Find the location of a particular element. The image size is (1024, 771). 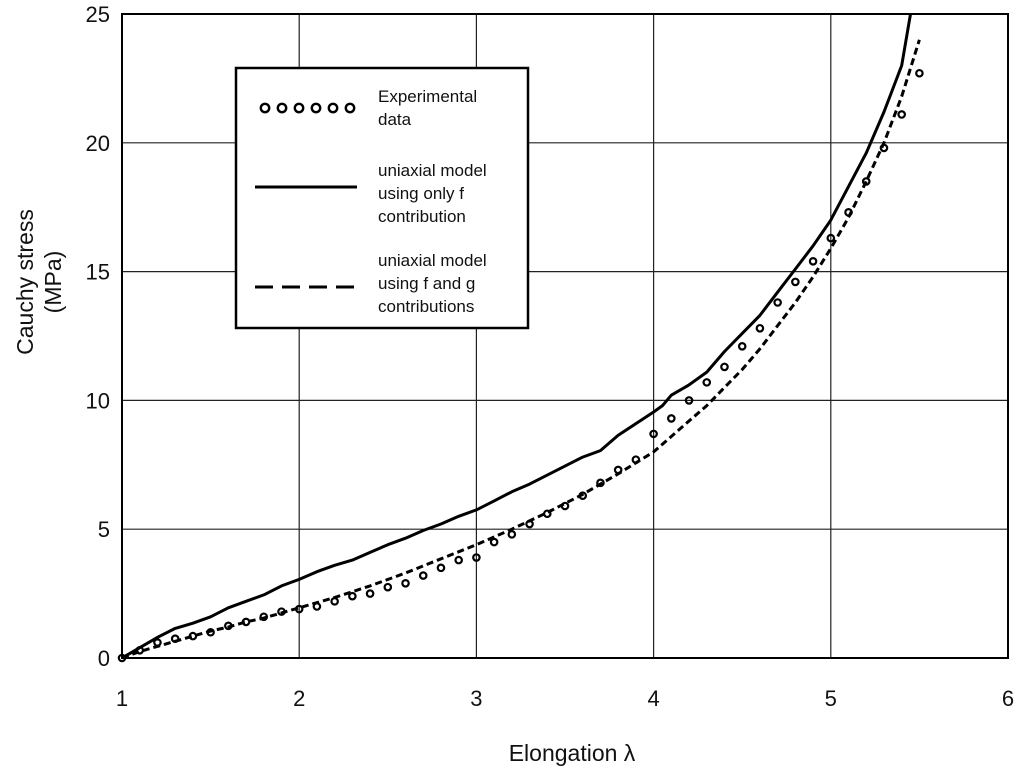

x-tick-label-4: 5 is located at coordinates (831, 698).